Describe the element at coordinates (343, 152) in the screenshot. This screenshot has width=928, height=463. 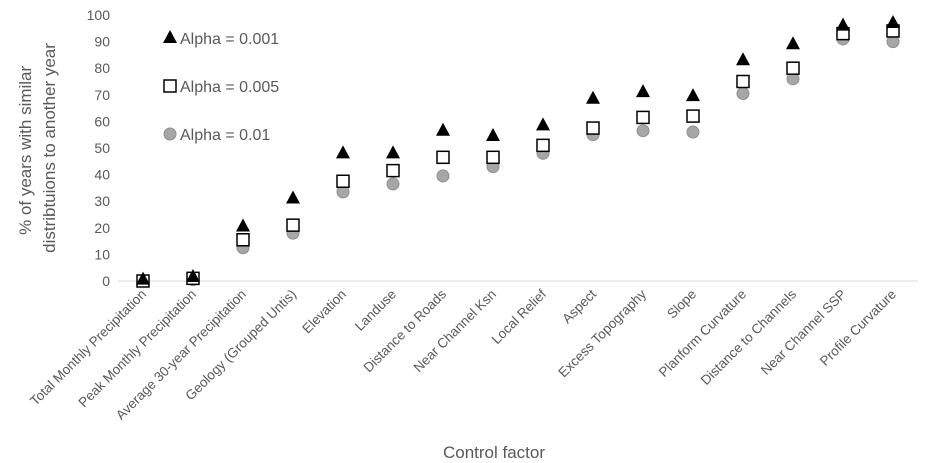
I see `triangle-point-elevation` at that location.